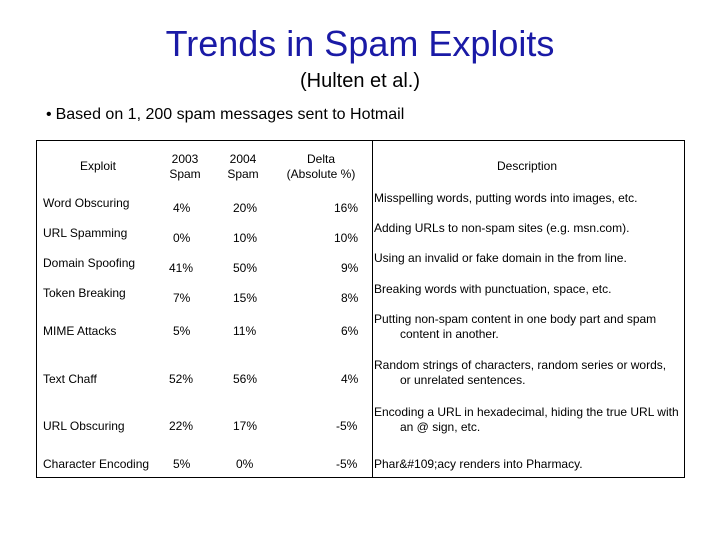 The height and width of the screenshot is (540, 720). I want to click on cell-2004: 10%, so click(245, 238).